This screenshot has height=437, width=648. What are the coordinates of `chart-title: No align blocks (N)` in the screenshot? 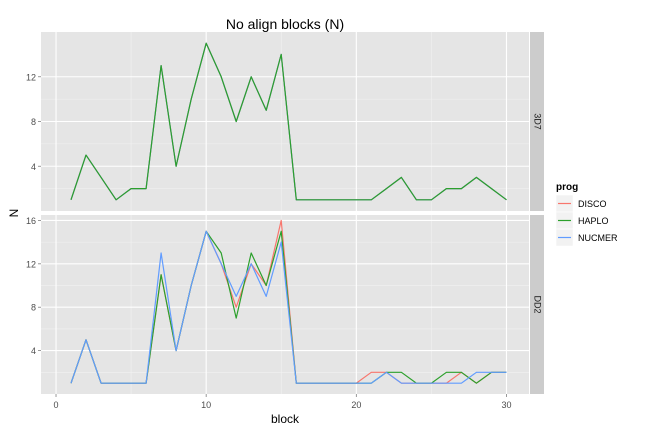 It's located at (285, 24).